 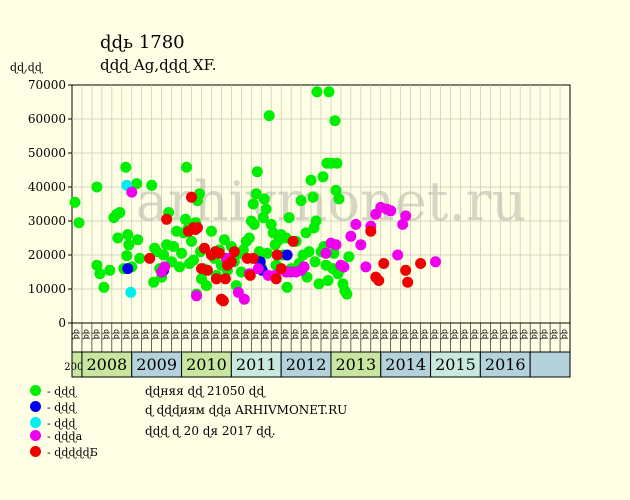 I want to click on legend-label: - ɖɖɖɖɖБ, so click(x=72, y=452).